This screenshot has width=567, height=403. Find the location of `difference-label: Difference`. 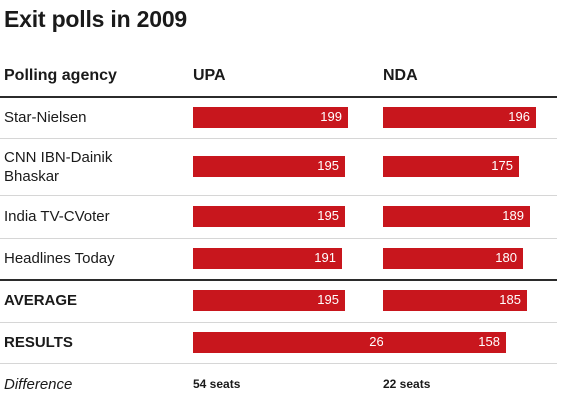

difference-label: Difference is located at coordinates (38, 384).